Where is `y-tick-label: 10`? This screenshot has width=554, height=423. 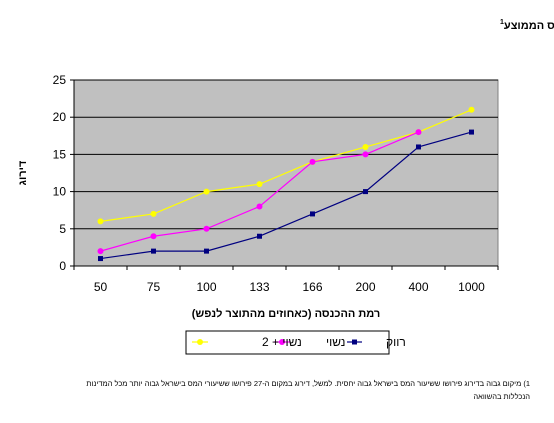 y-tick-label: 10 is located at coordinates (60, 192).